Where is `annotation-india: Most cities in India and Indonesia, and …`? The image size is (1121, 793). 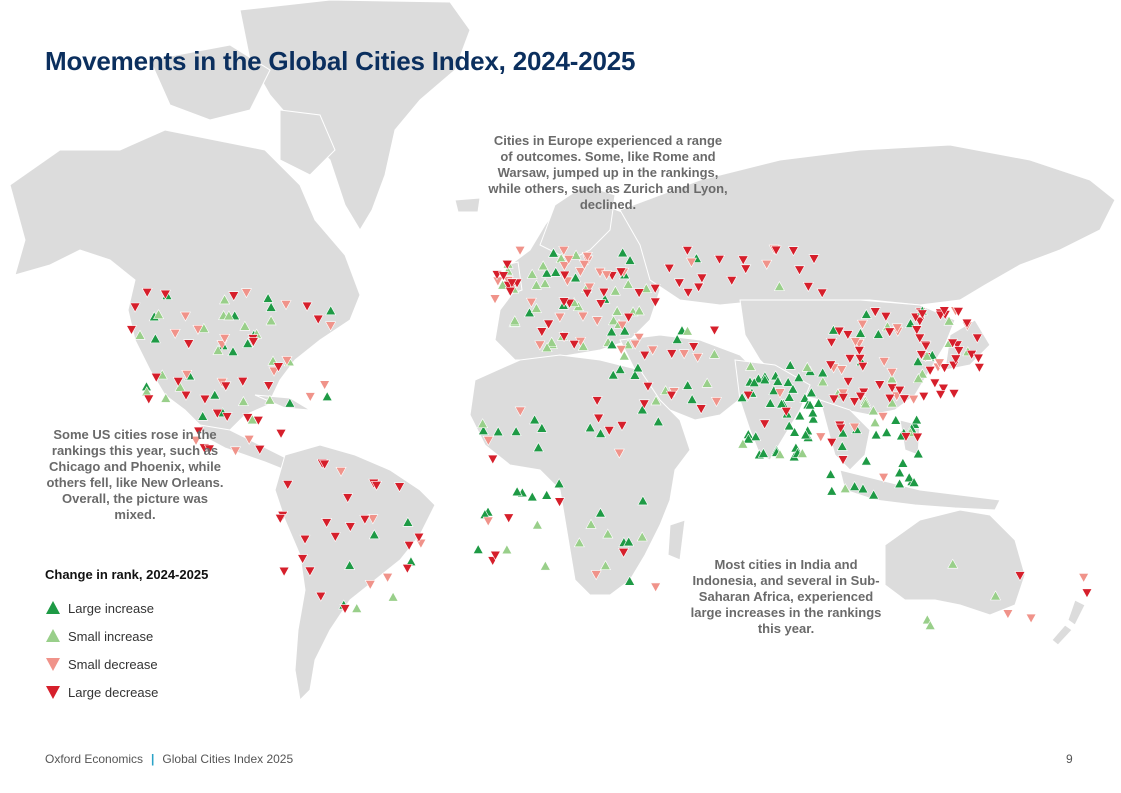 annotation-india: Most cities in India and Indonesia, and … is located at coordinates (786, 596).